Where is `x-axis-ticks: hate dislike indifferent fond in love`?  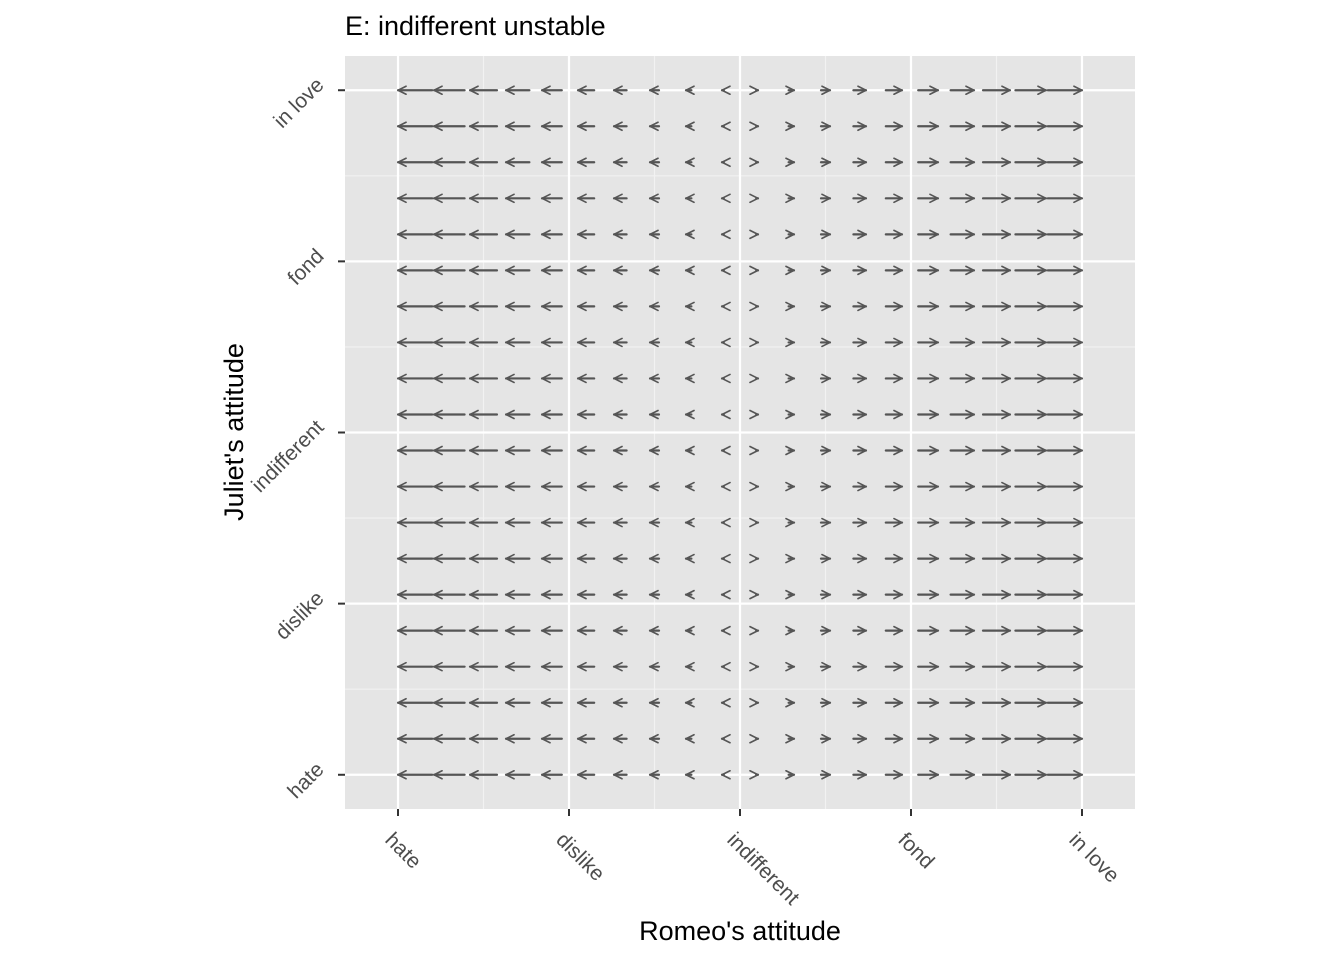 x-axis-ticks: hate dislike indifferent fond in love is located at coordinates (752, 859).